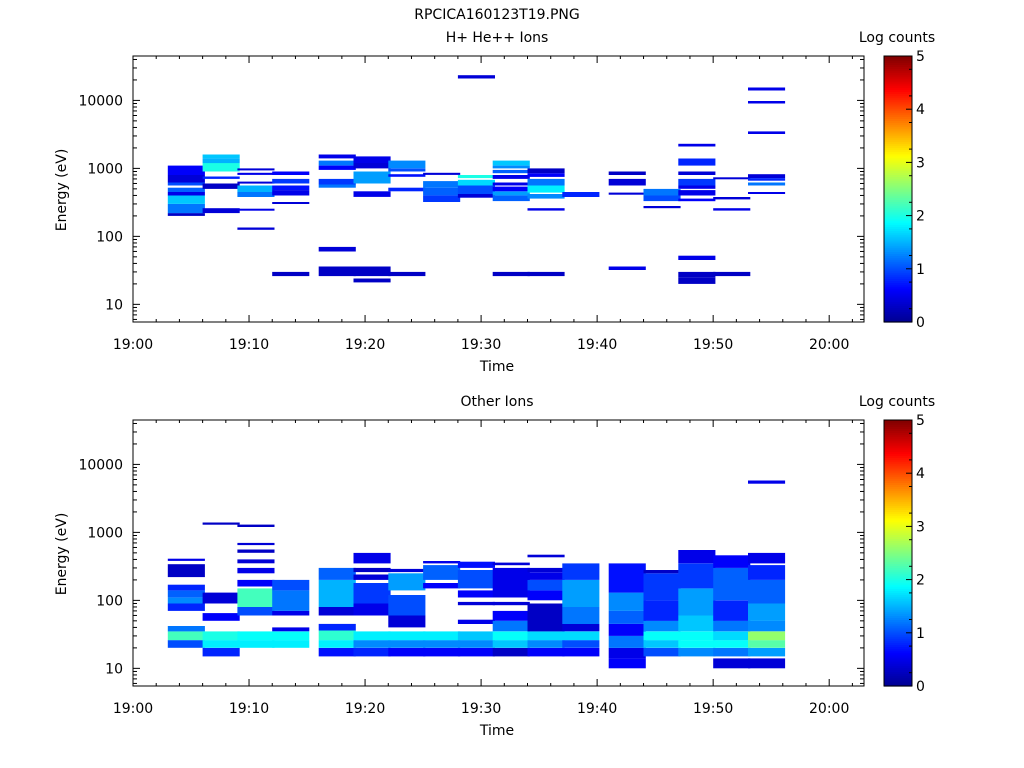 The image size is (1024, 768). I want to click on y-axis-label: Energy (eV), so click(62, 190).